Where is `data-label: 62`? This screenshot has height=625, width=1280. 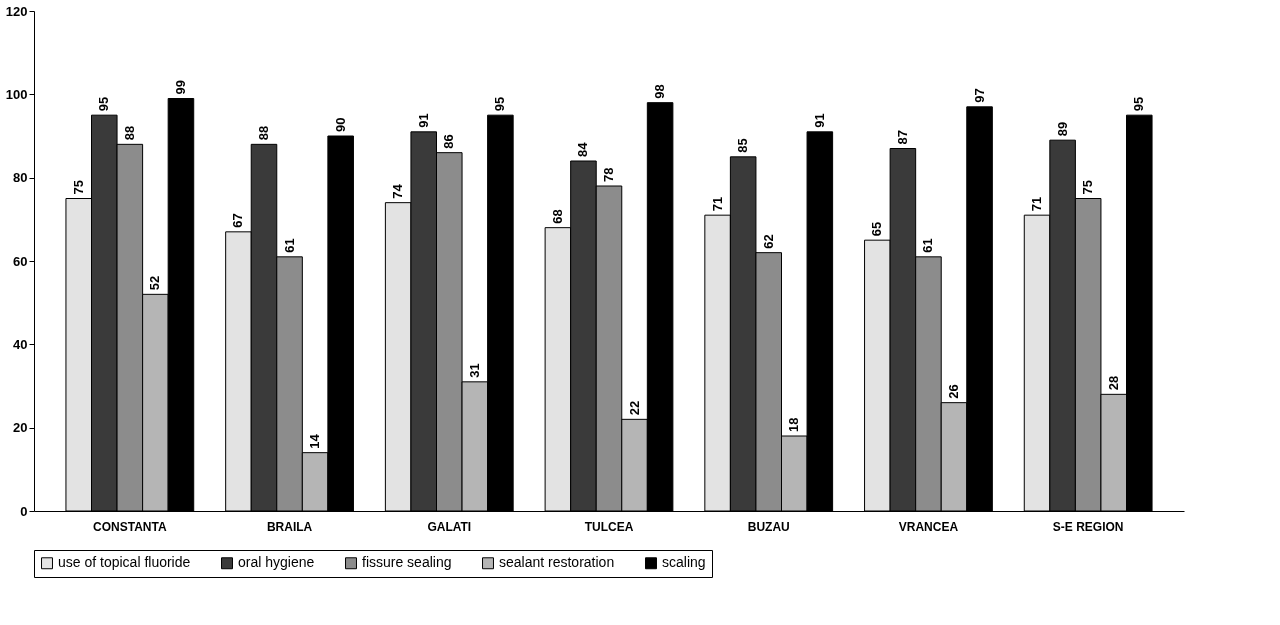 data-label: 62 is located at coordinates (768, 241).